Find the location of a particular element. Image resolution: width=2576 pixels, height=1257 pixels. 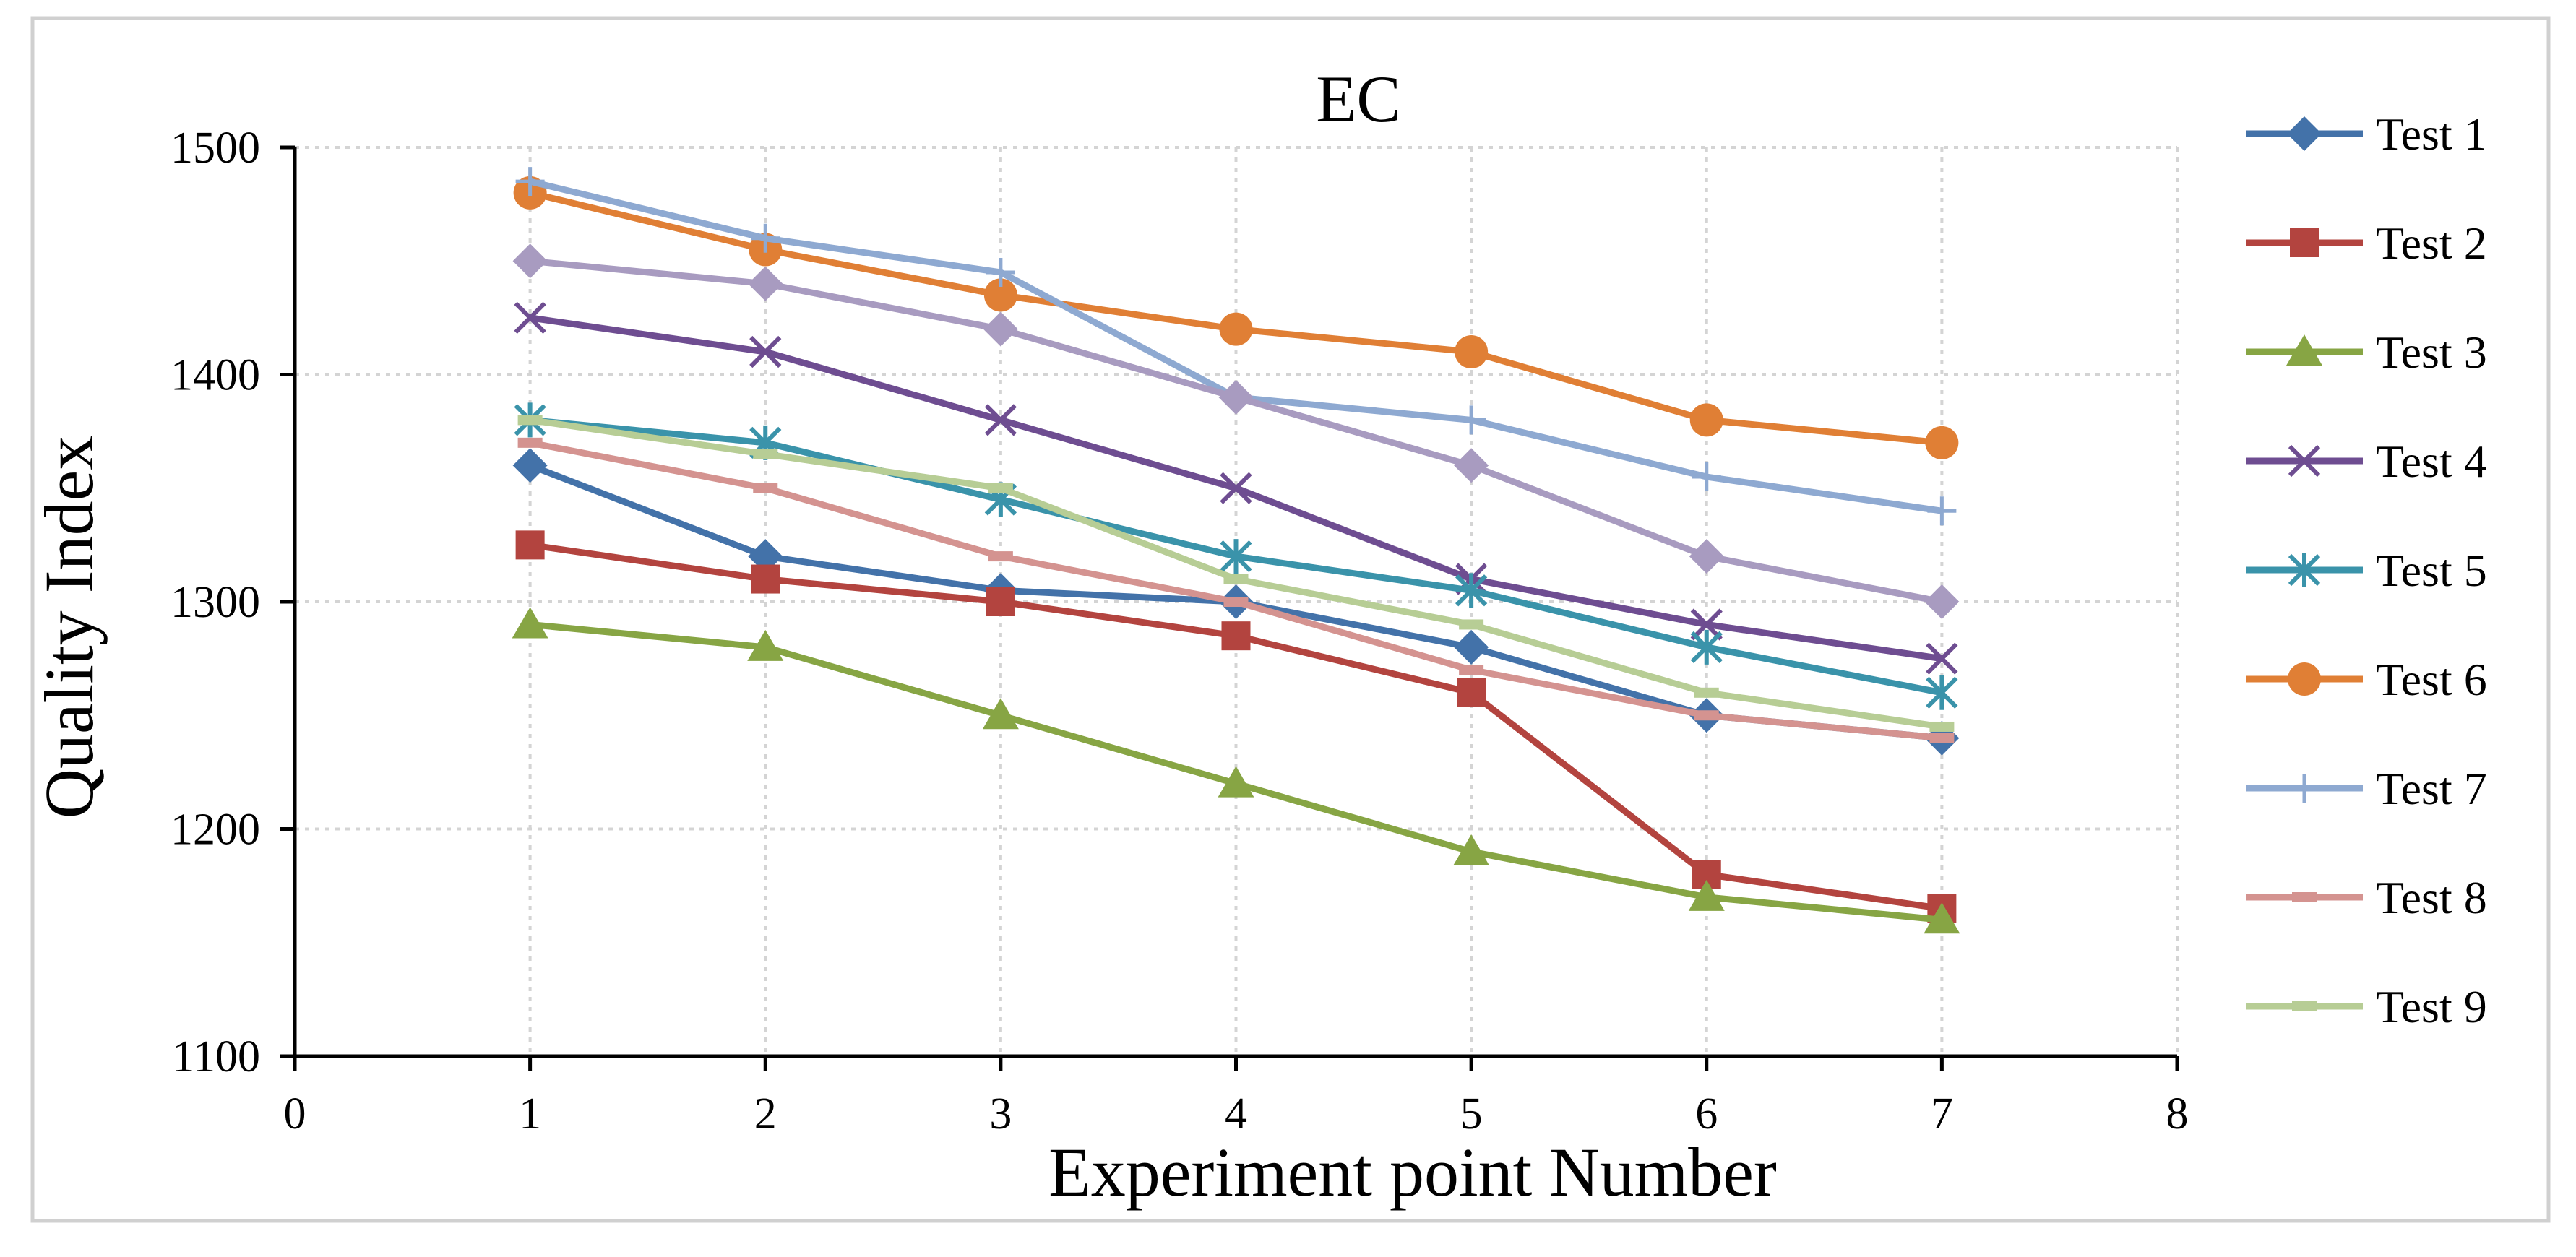

legend-label: Test 2 is located at coordinates (2431, 243).